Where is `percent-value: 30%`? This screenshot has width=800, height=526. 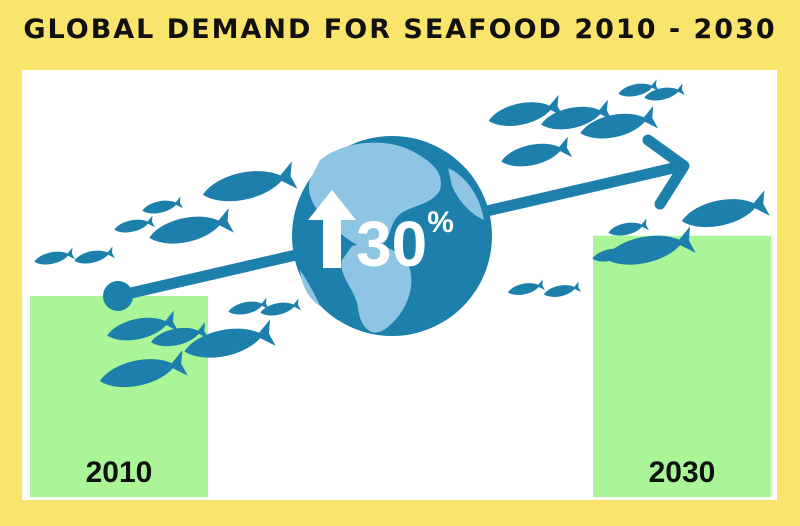 percent-value: 30% is located at coordinates (405, 243).